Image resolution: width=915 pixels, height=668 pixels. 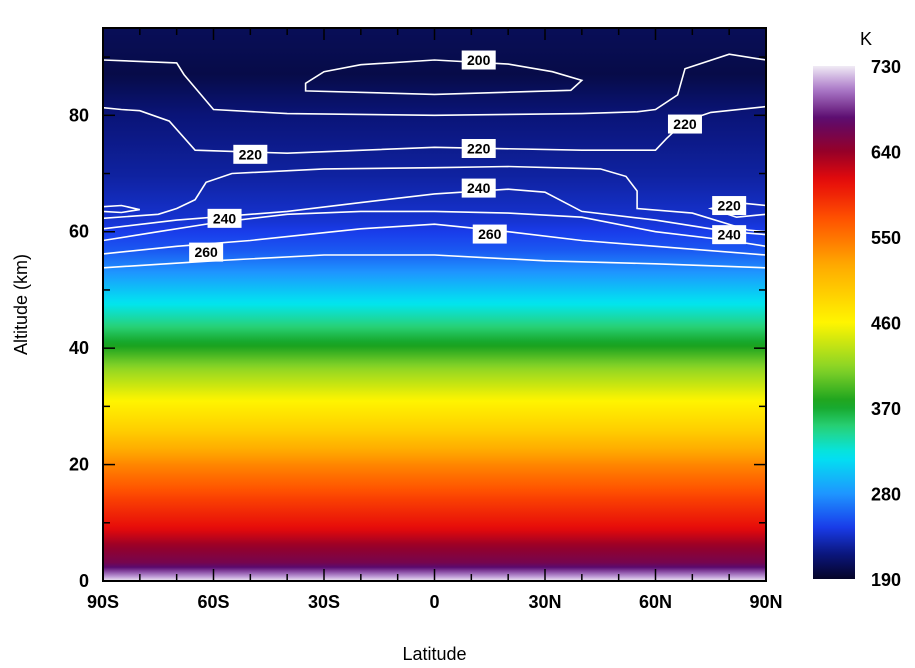 What do you see at coordinates (324, 602) in the screenshot?
I see `x-tick-label: 30S` at bounding box center [324, 602].